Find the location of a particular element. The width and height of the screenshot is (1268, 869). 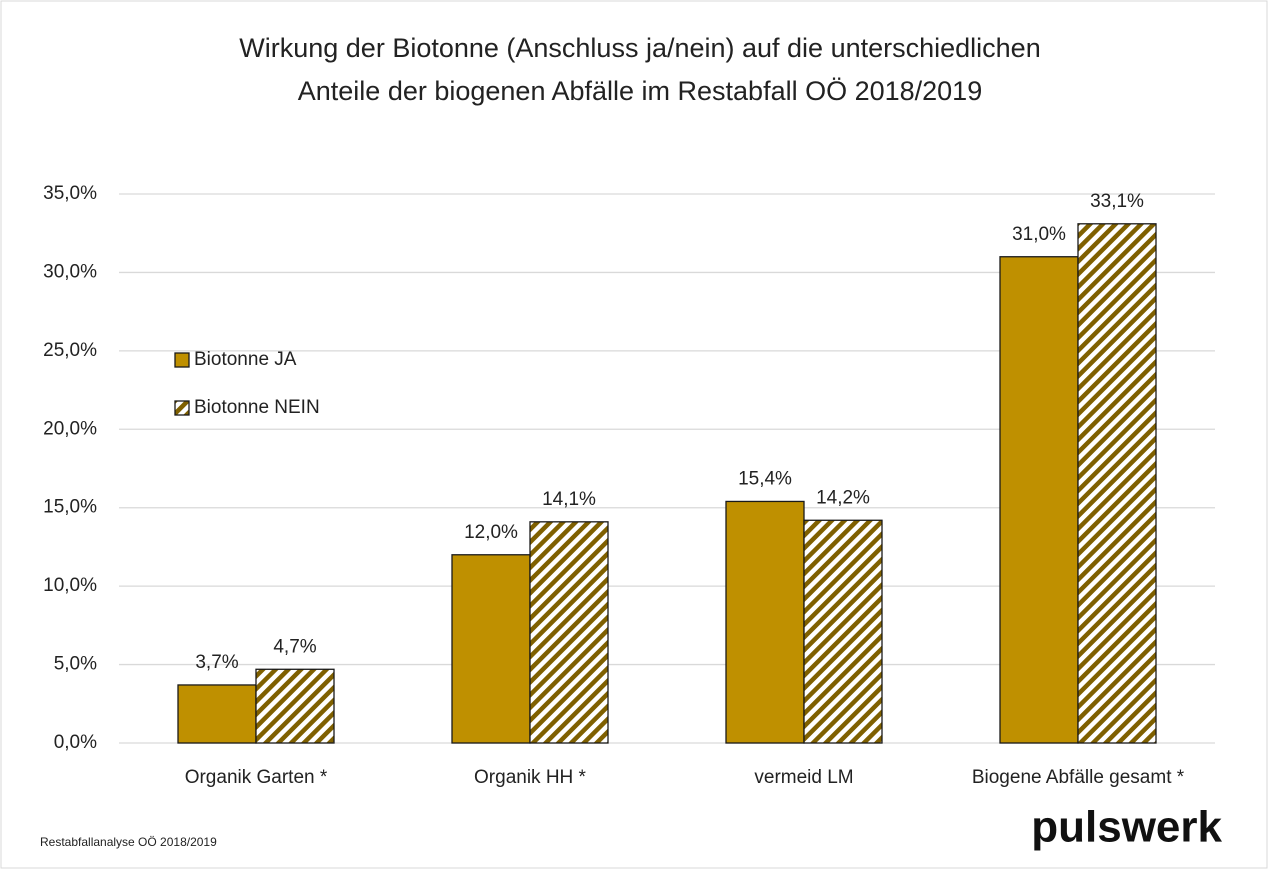

y-tick-label: 15,0% is located at coordinates (70, 507).